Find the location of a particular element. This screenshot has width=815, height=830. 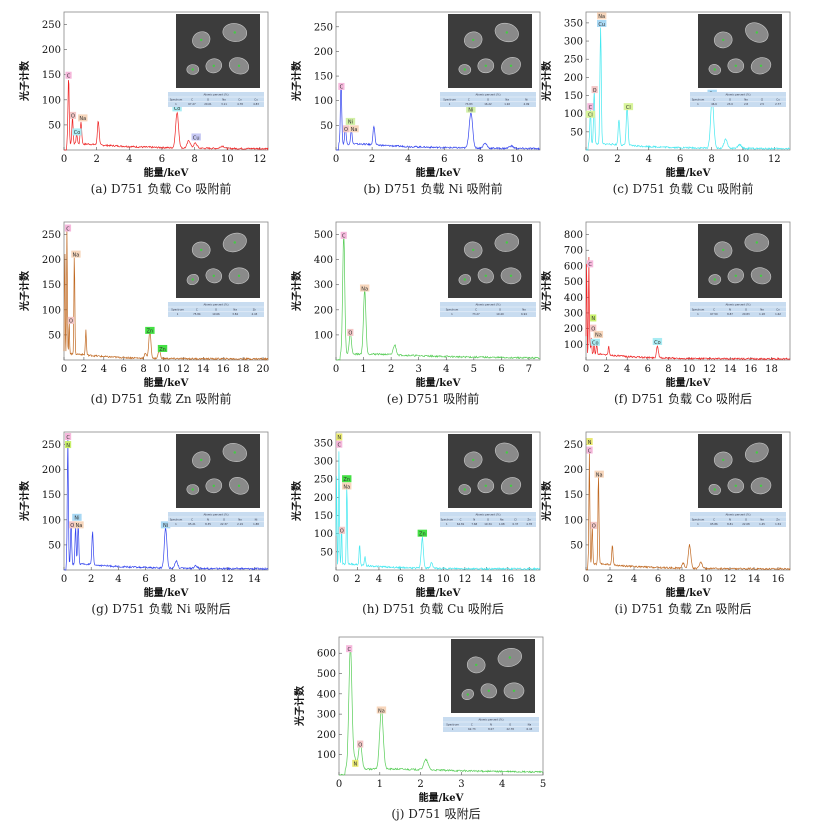

element-tag: N is located at coordinates (339, 437).